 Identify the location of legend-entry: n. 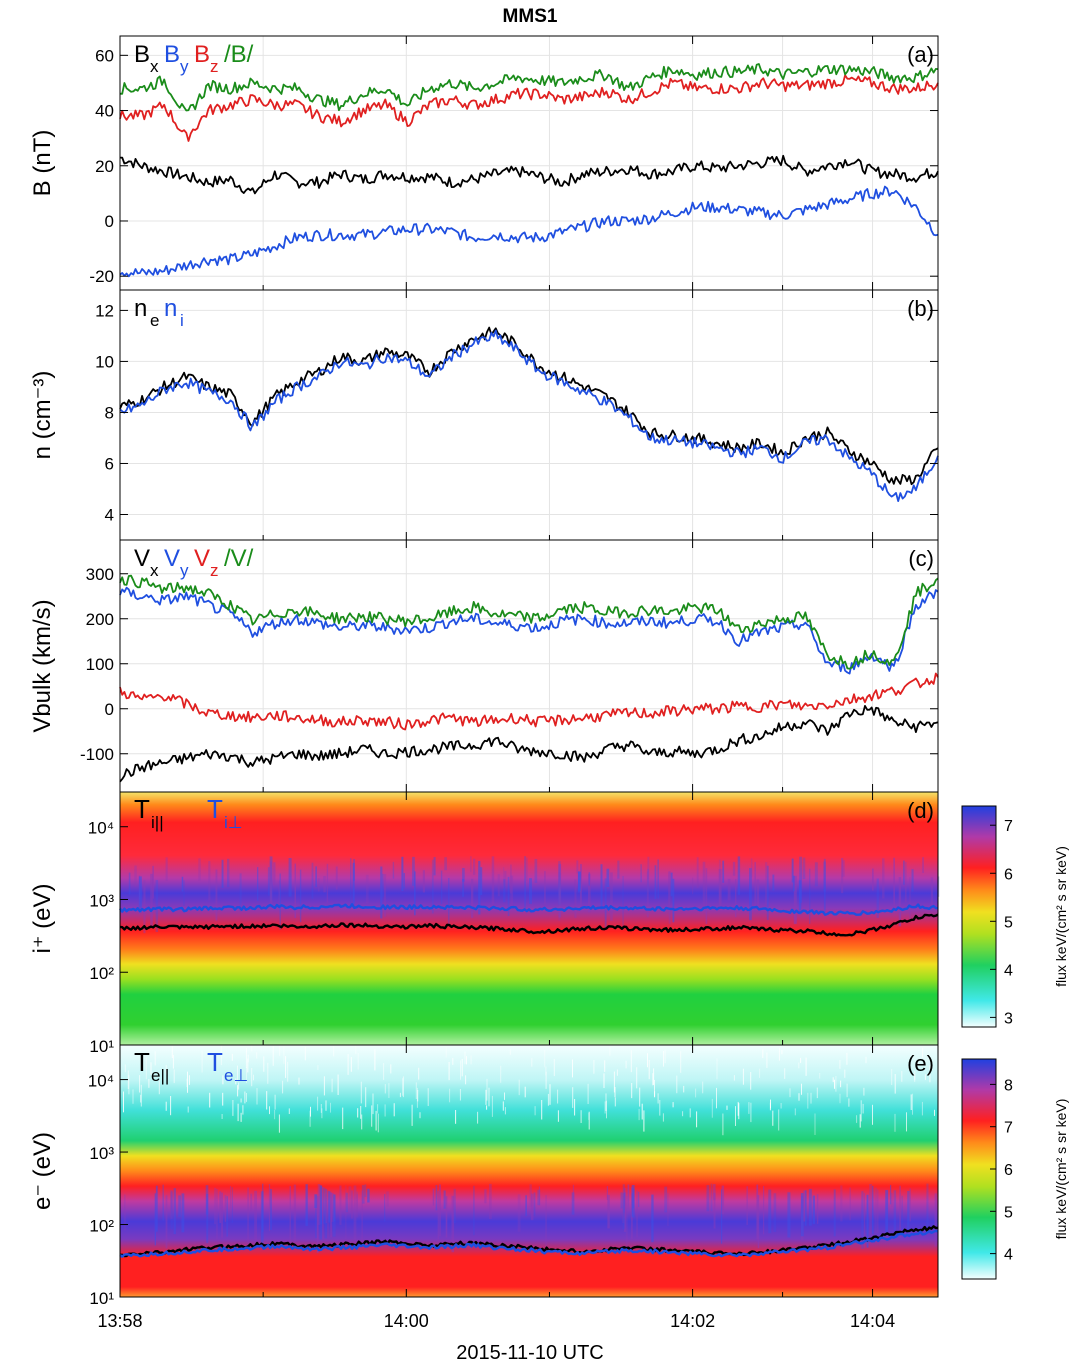
(140, 308).